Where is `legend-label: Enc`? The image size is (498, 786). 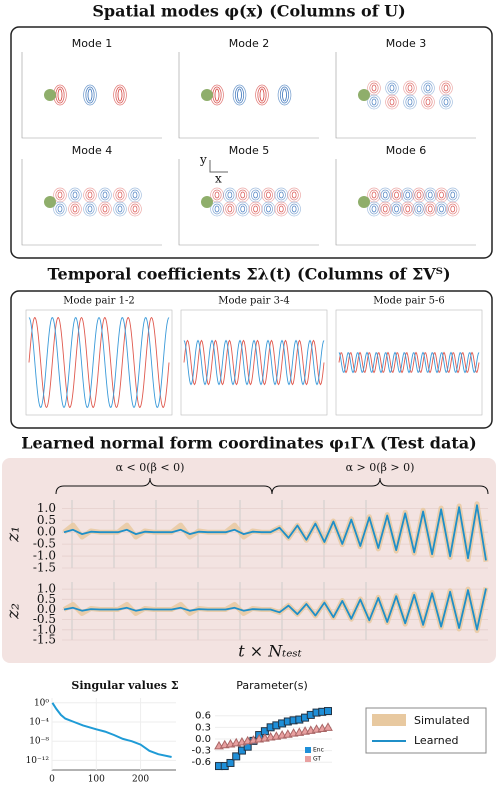
legend-label: Enc is located at coordinates (318, 750).